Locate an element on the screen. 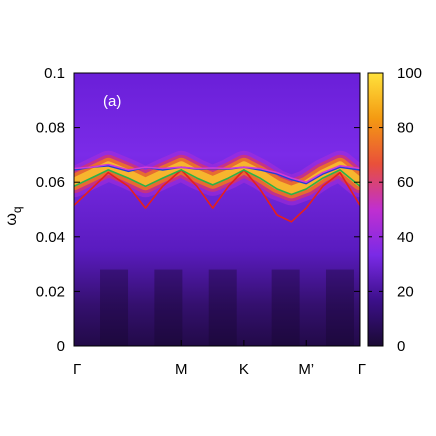  x-axis: Γ M K M’ Γ is located at coordinates (219, 359).